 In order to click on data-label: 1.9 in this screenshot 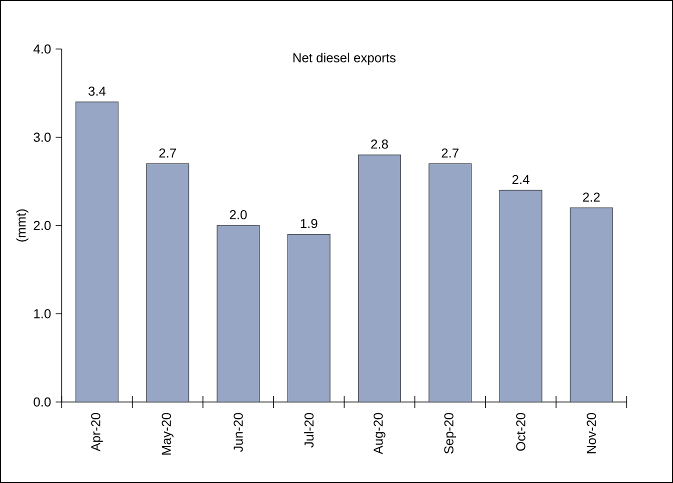, I will do `click(309, 223)`.